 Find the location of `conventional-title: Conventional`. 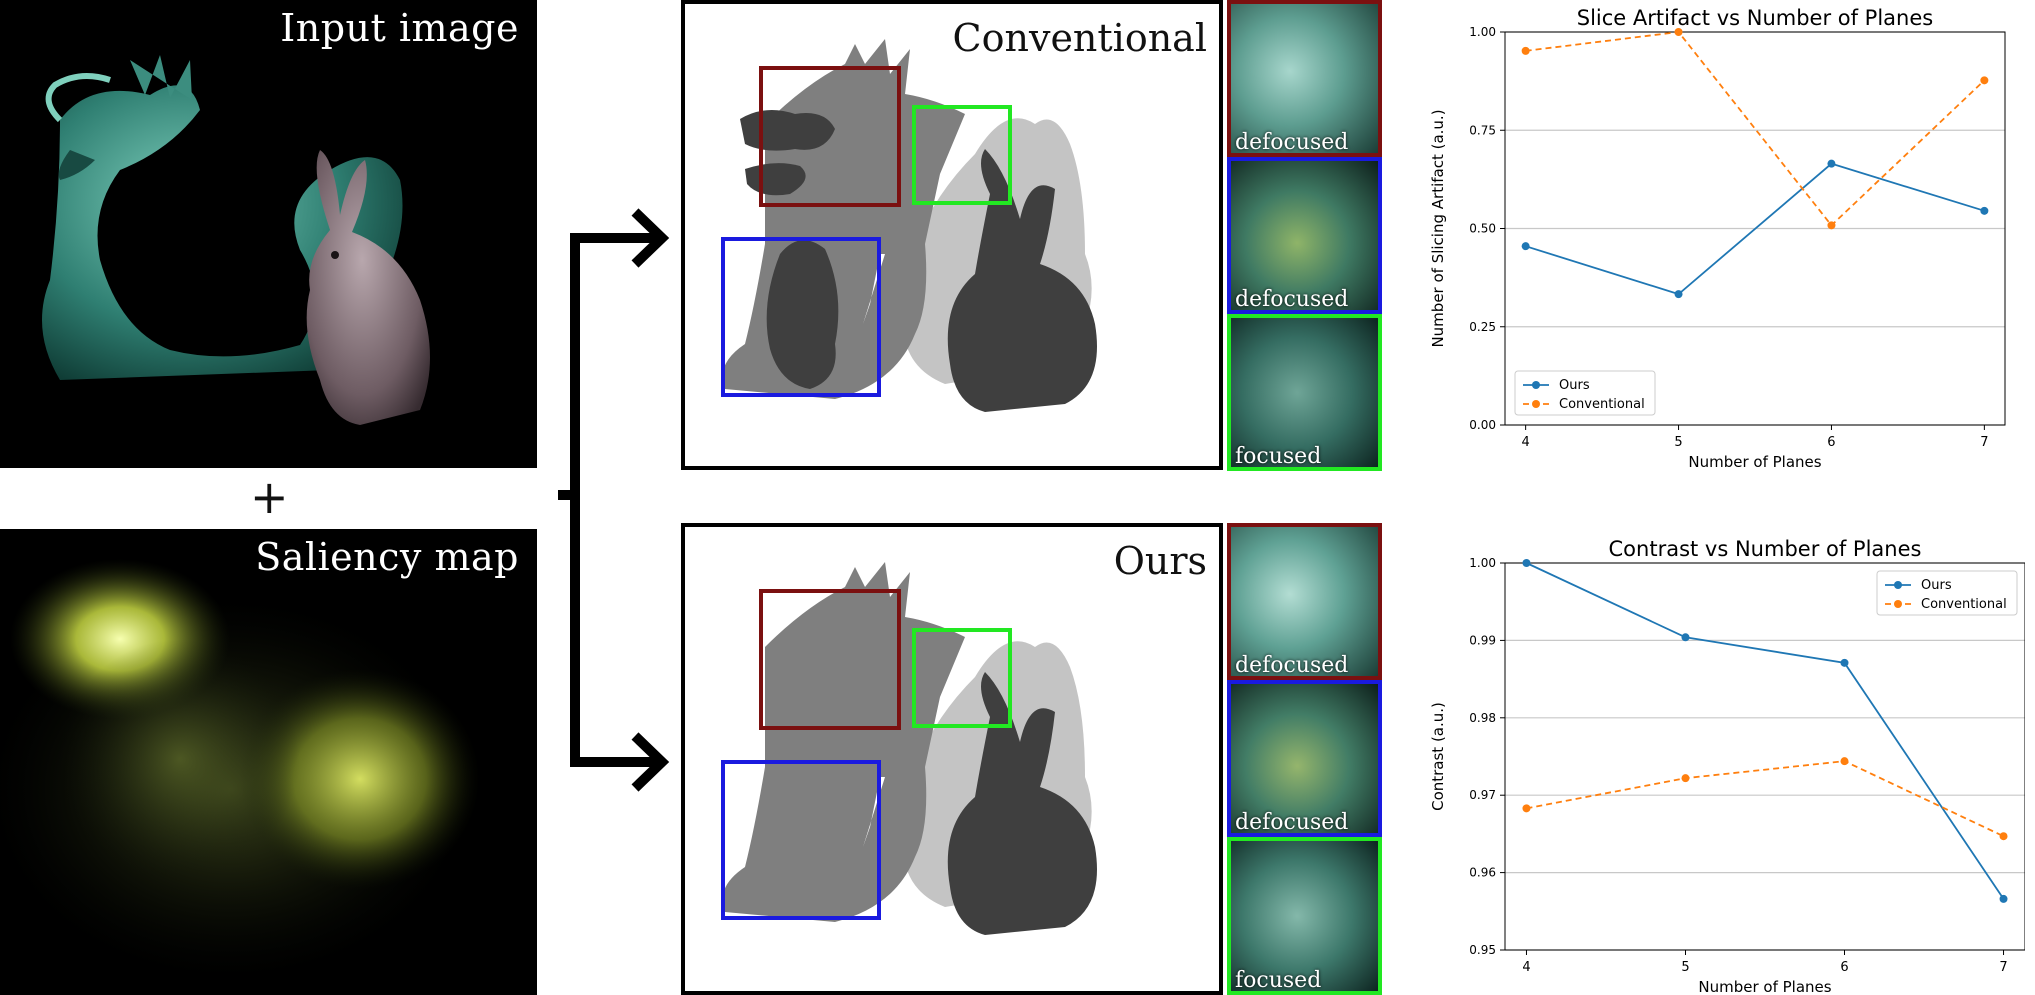

conventional-title: Conventional is located at coordinates (1079, 38).